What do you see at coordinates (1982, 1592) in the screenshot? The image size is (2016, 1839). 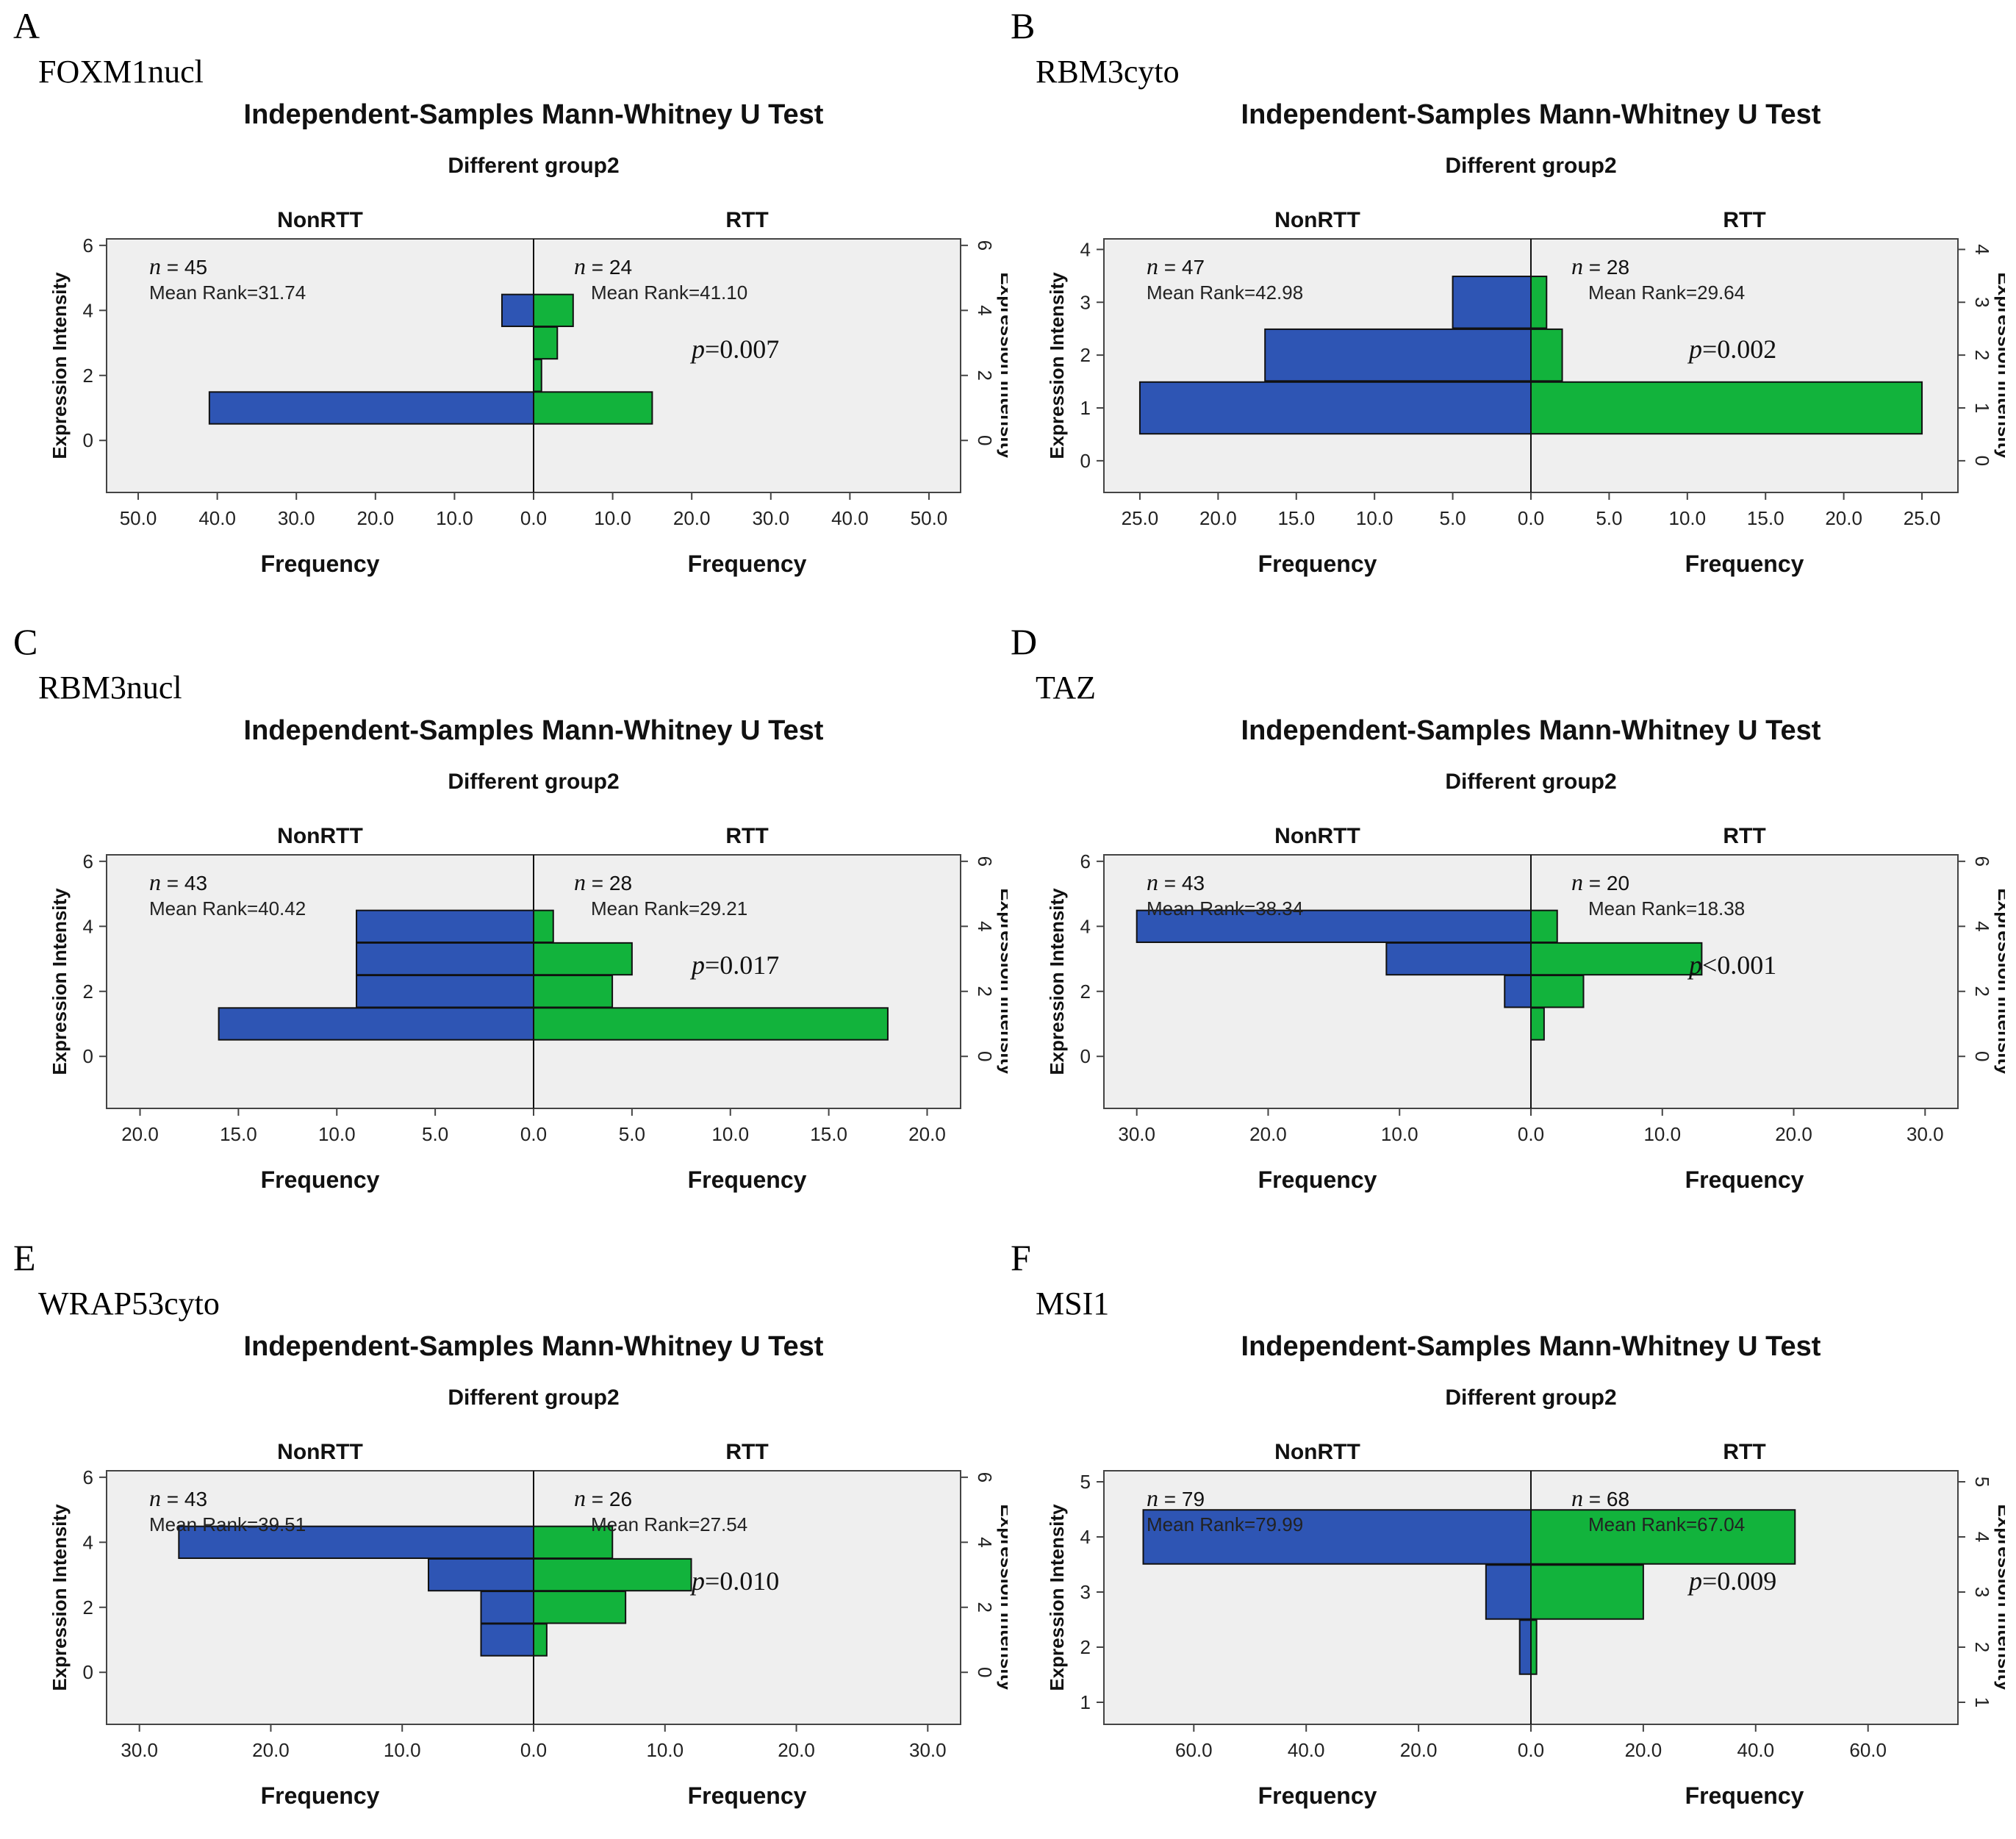 I see `y-right-tick-label: 3` at bounding box center [1982, 1592].